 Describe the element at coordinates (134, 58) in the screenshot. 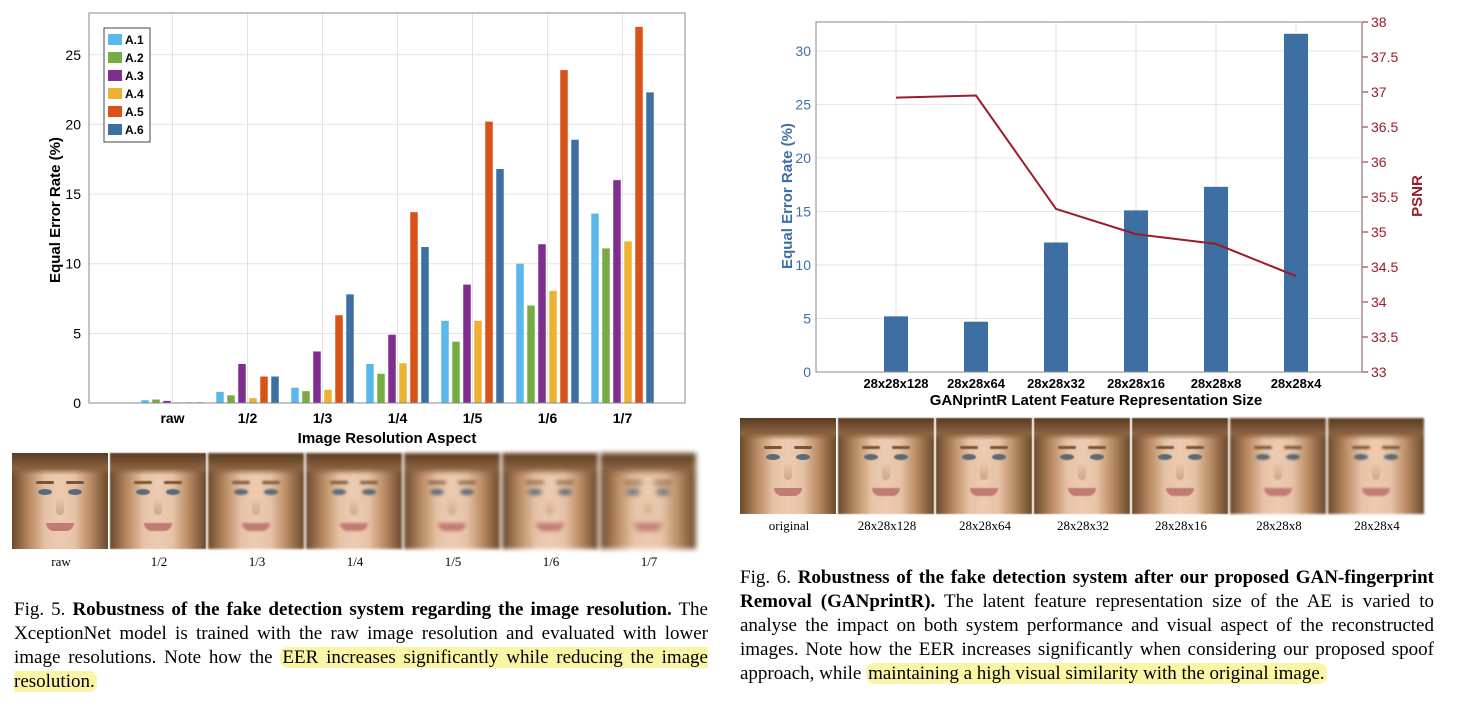

I see `fig5-legend-label: A.2` at that location.